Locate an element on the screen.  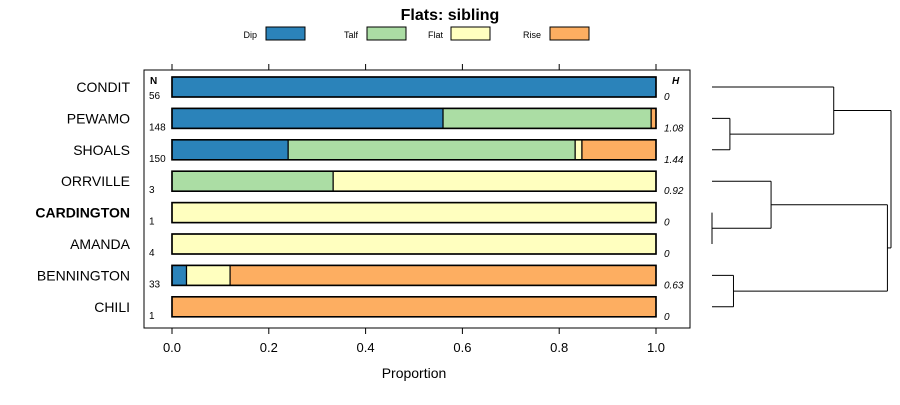
n-column-header: N is located at coordinates (153, 81).